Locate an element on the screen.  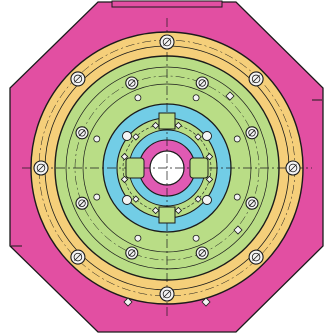
keyway-block-bottom is located at coordinates (167, 215).